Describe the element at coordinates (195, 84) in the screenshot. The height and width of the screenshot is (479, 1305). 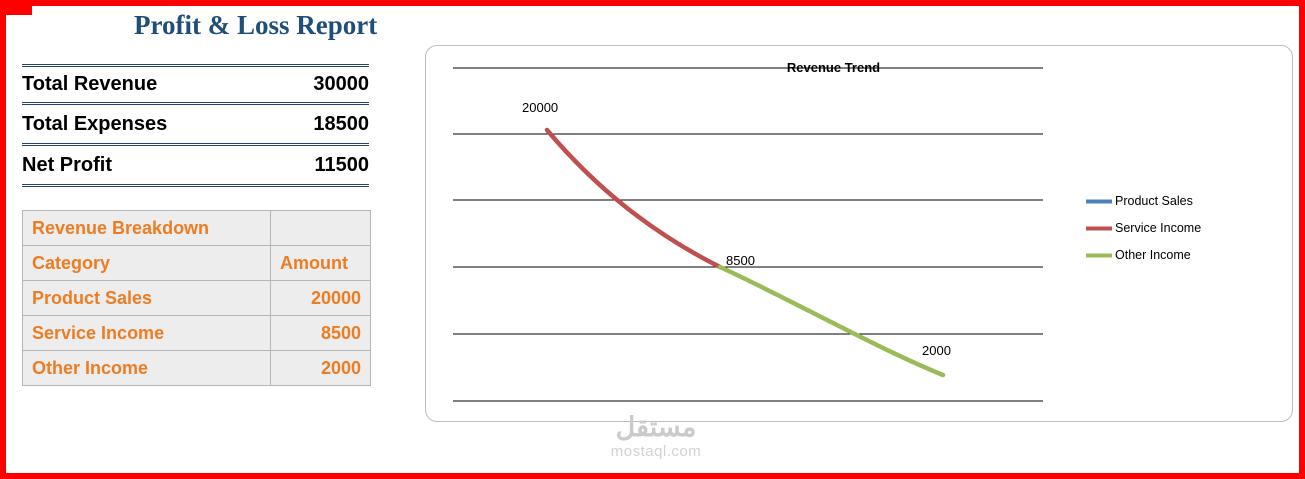
I see `summary-row: Total Revenue 30000` at that location.